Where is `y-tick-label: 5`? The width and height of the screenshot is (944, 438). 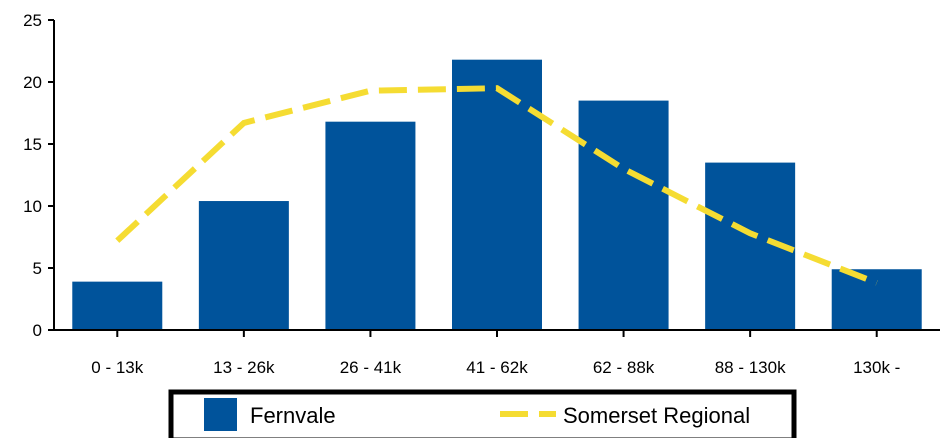
y-tick-label: 5 is located at coordinates (37, 268).